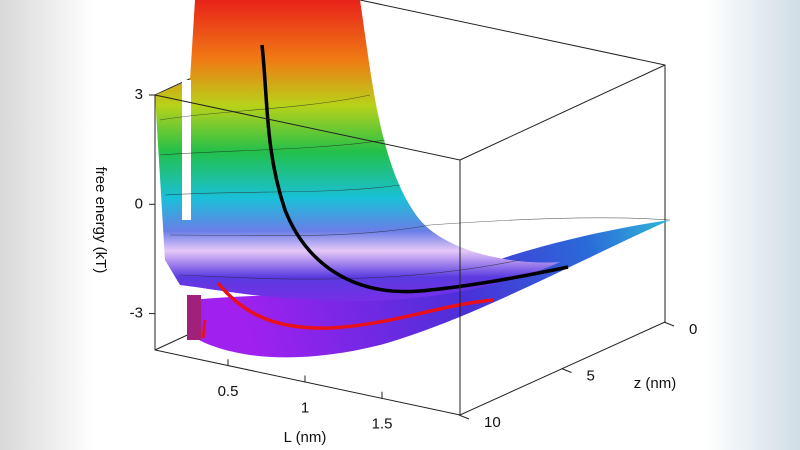 The image size is (800, 450). What do you see at coordinates (47, 225) in the screenshot?
I see `backdrop-left` at bounding box center [47, 225].